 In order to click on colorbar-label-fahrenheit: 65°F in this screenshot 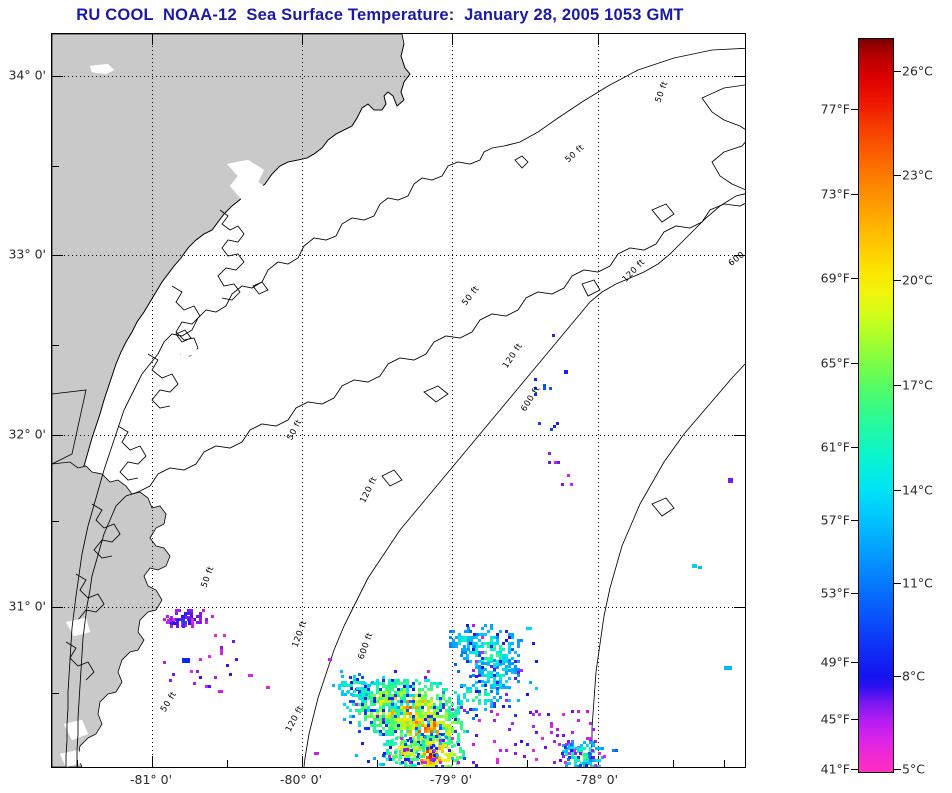, I will do `click(835, 363)`.